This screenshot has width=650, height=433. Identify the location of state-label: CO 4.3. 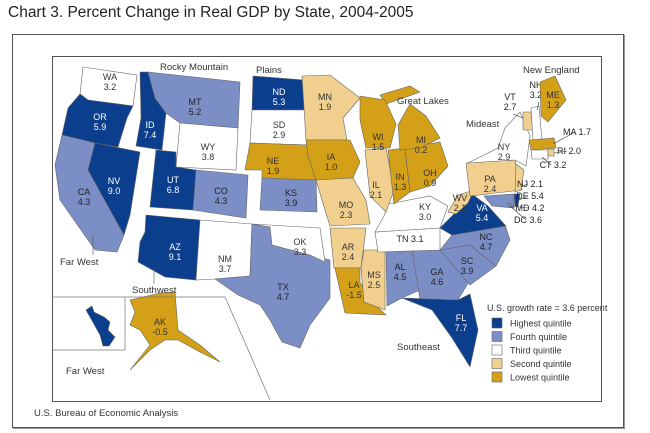
(221, 196).